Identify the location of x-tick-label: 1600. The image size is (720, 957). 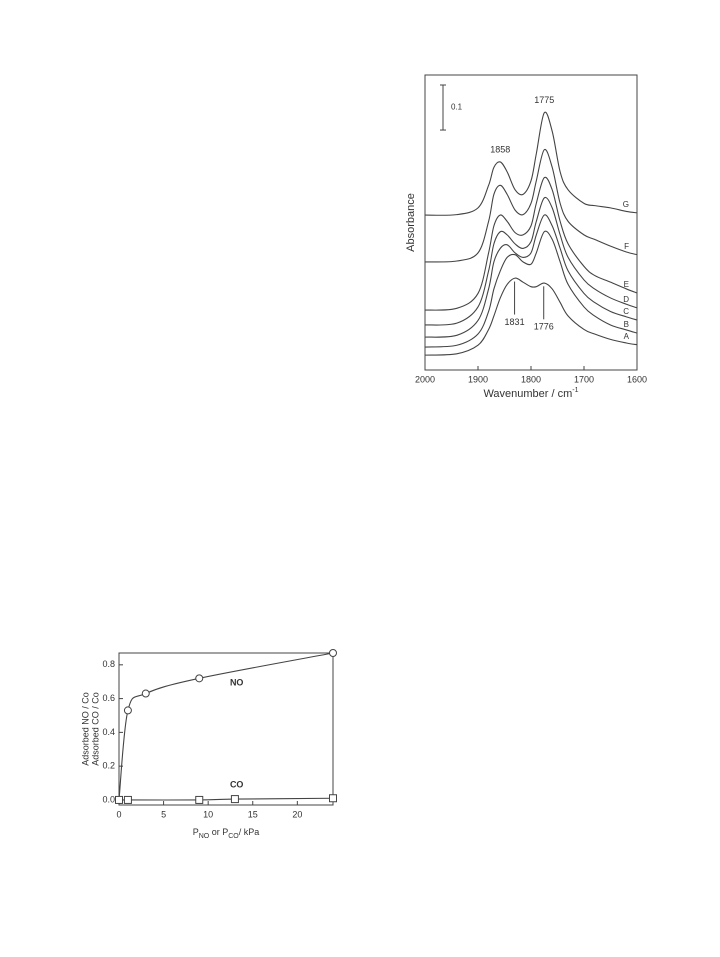
(637, 379).